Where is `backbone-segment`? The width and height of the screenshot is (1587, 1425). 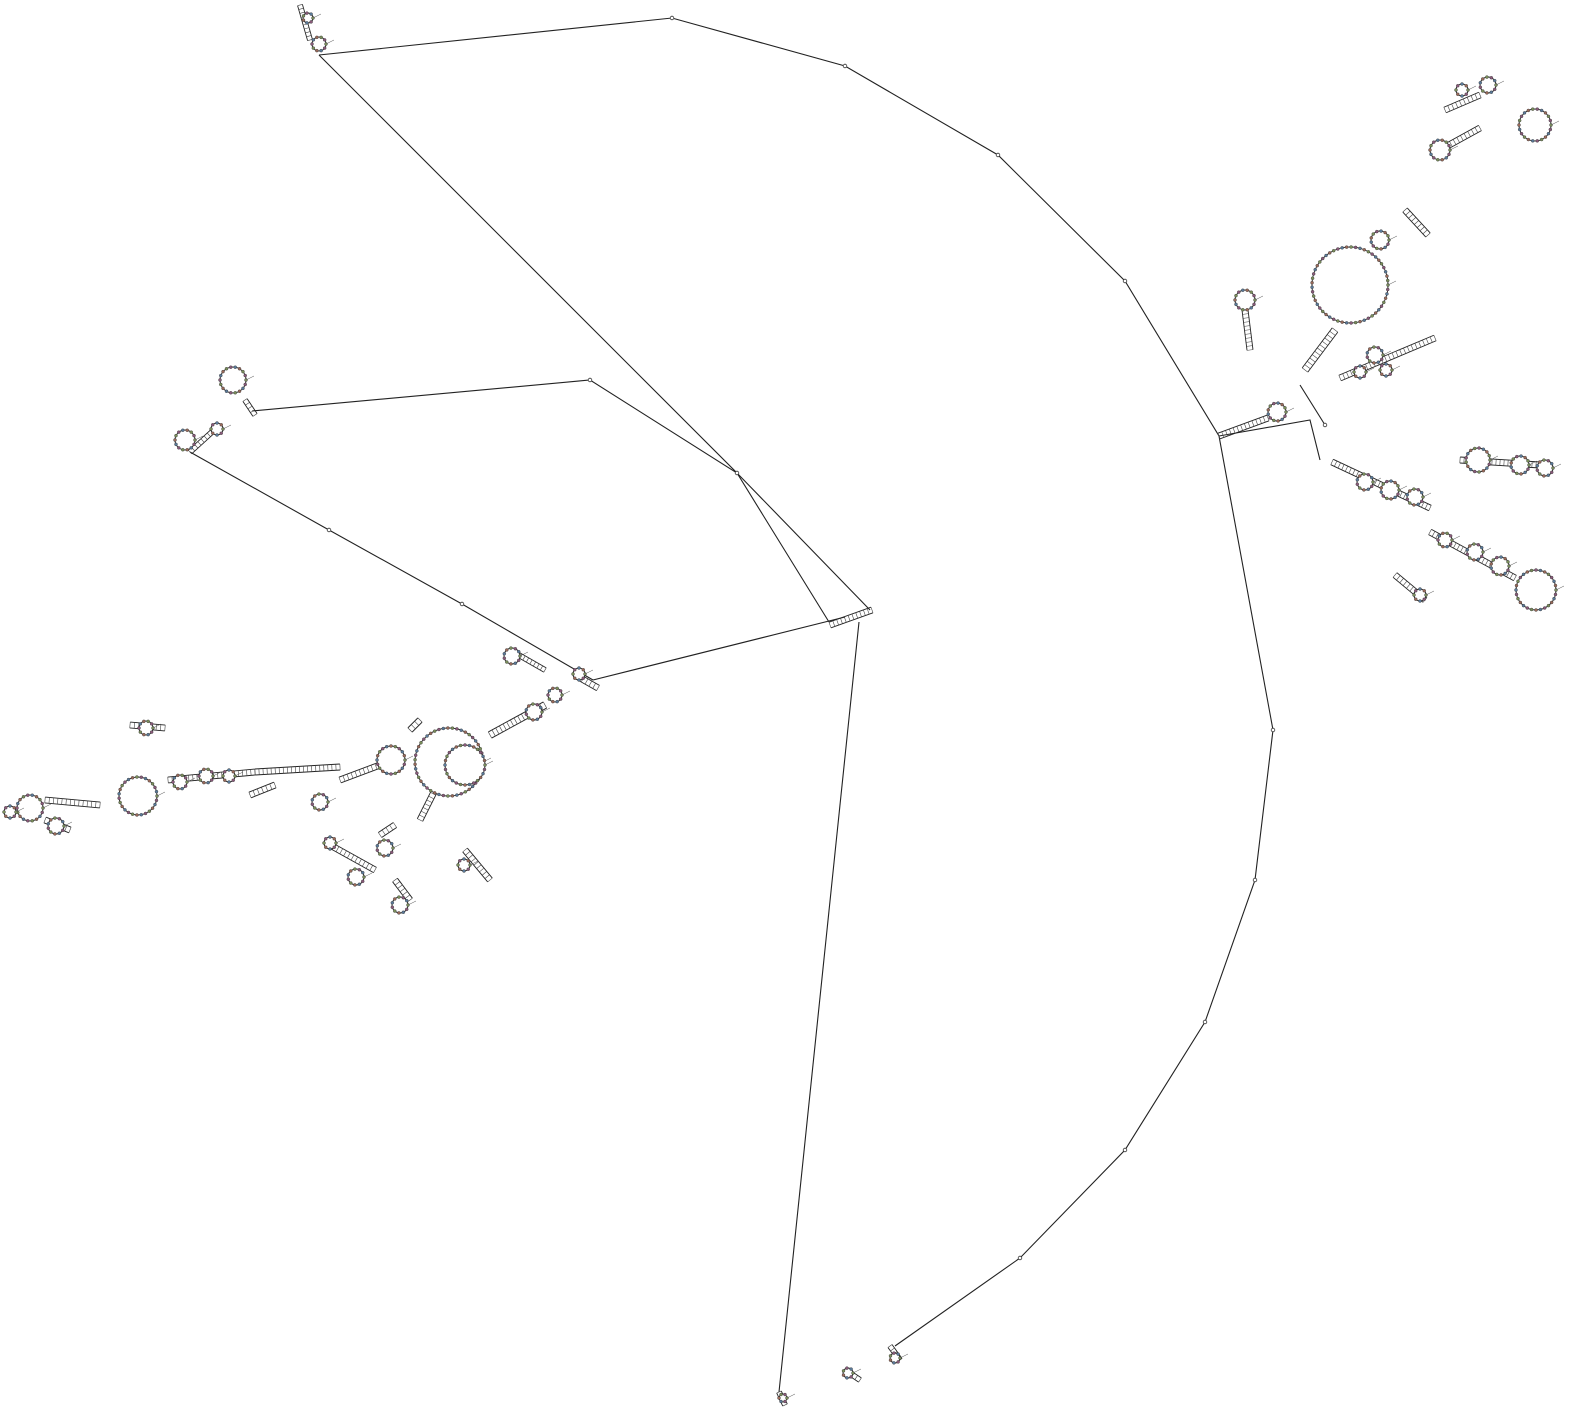
backbone-segment is located at coordinates (574, 338).